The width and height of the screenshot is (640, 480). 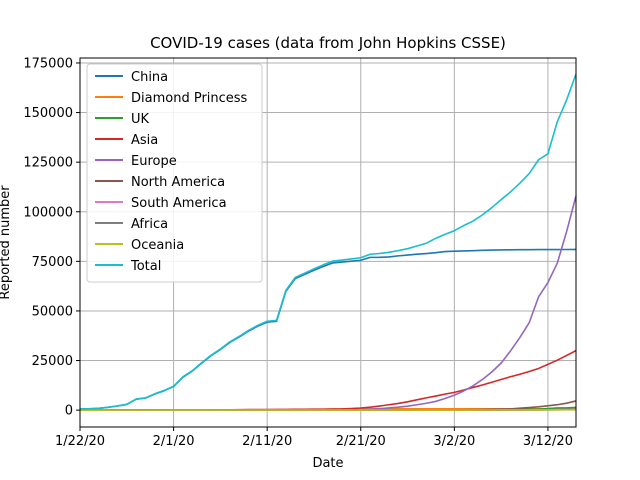 What do you see at coordinates (361, 441) in the screenshot?
I see `x-tick-label: 2/21/20` at bounding box center [361, 441].